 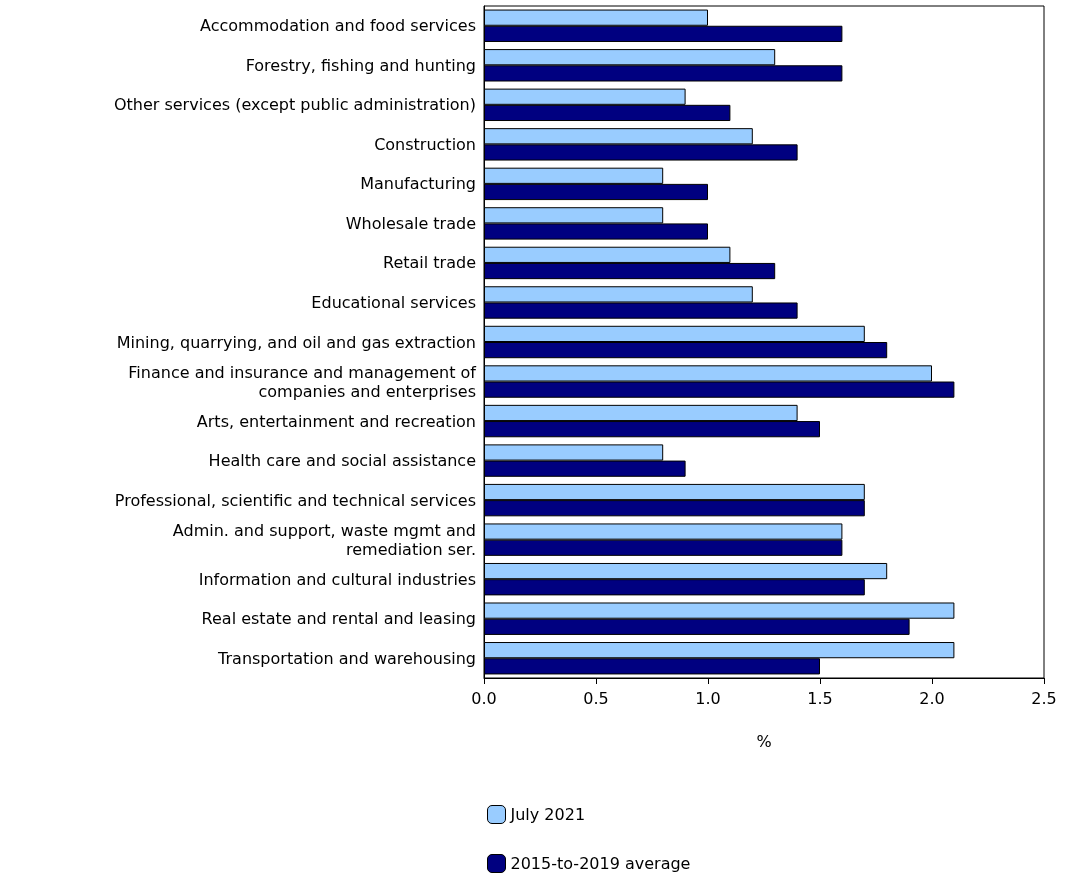 What do you see at coordinates (346, 658) in the screenshot?
I see `y-tick-label: Transportation and warehousing` at bounding box center [346, 658].